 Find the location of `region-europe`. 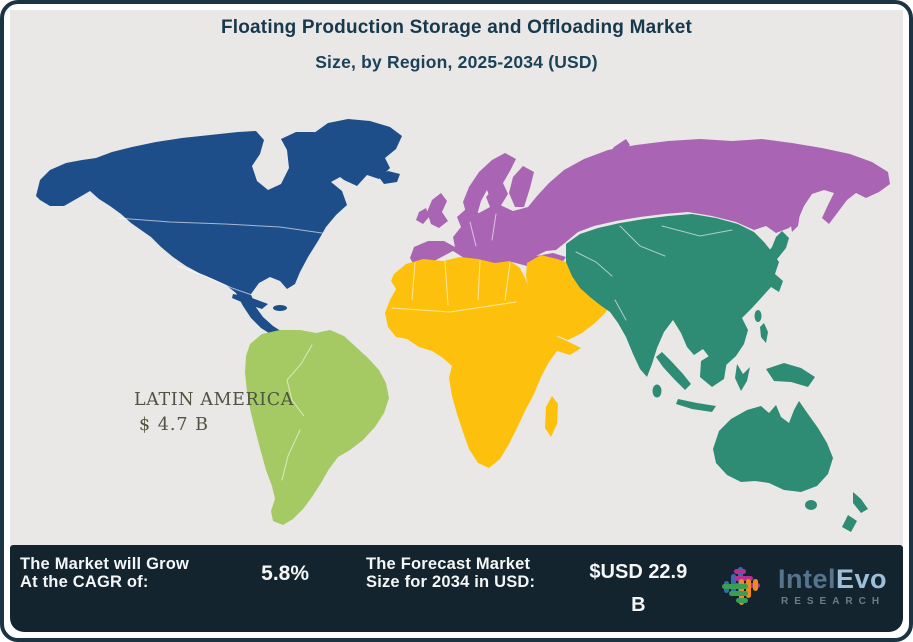

region-europe is located at coordinates (650, 213).